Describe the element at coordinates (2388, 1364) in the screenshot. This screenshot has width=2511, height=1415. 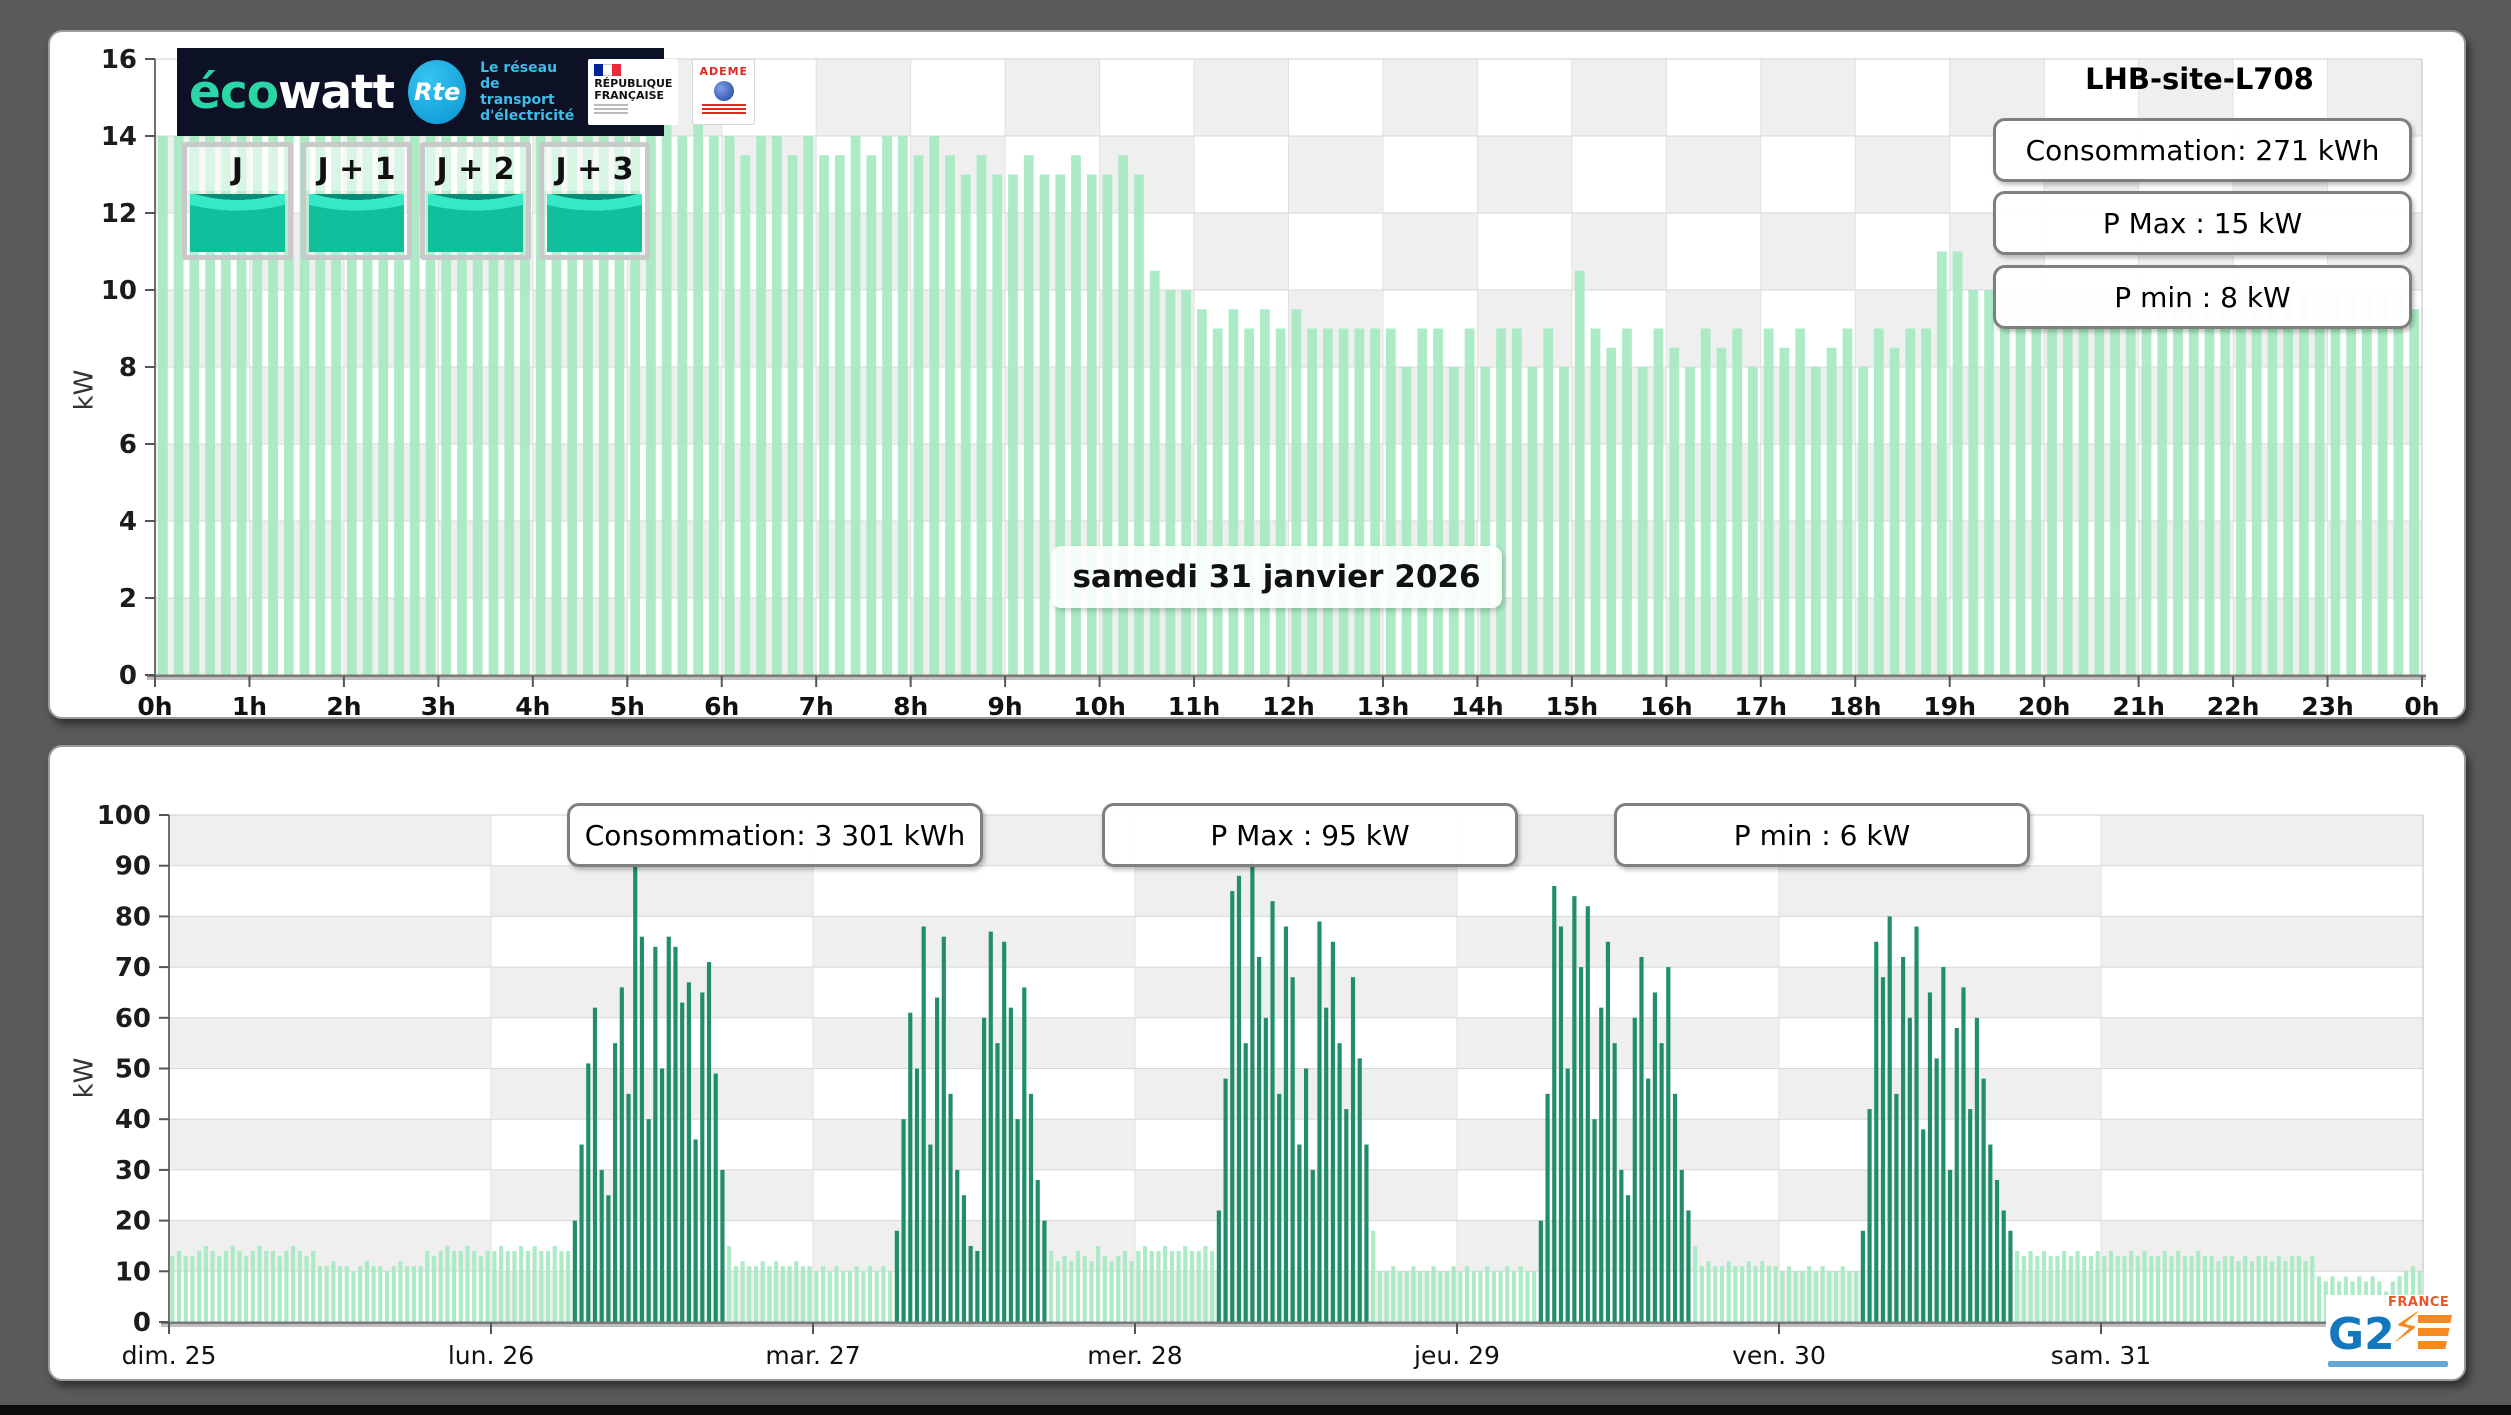
I see `g2e-tagline` at that location.